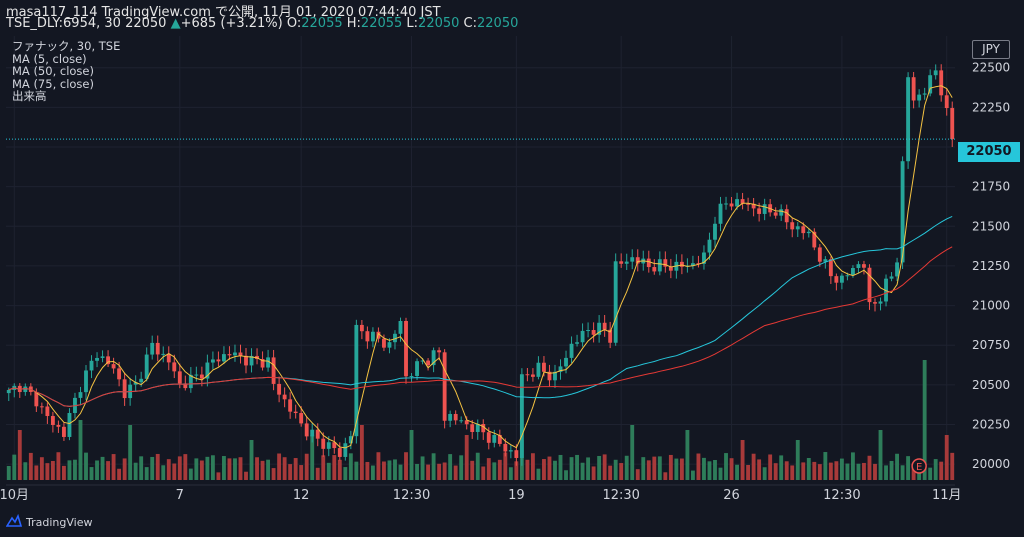 The image size is (1024, 537). What do you see at coordinates (480, 493) in the screenshot?
I see `time-axis: 10月 7 12 12:30 19 12:30 26 12:30 11月` at bounding box center [480, 493].